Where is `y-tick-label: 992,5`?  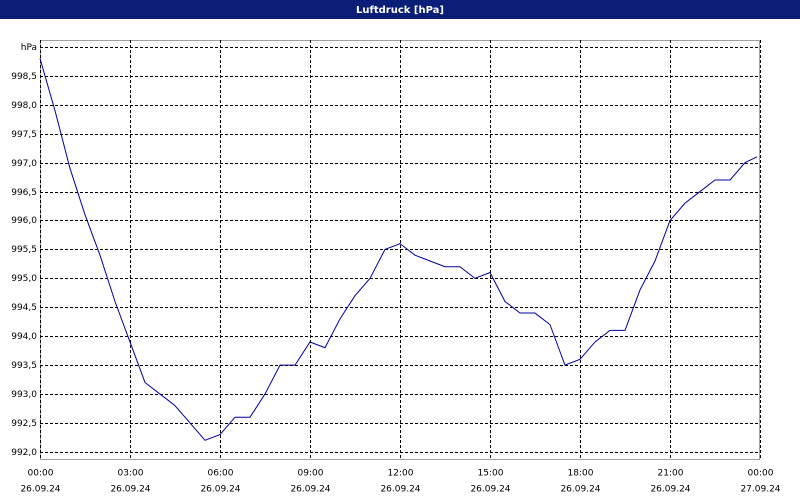
y-tick-label: 992,5 is located at coordinates (24, 424).